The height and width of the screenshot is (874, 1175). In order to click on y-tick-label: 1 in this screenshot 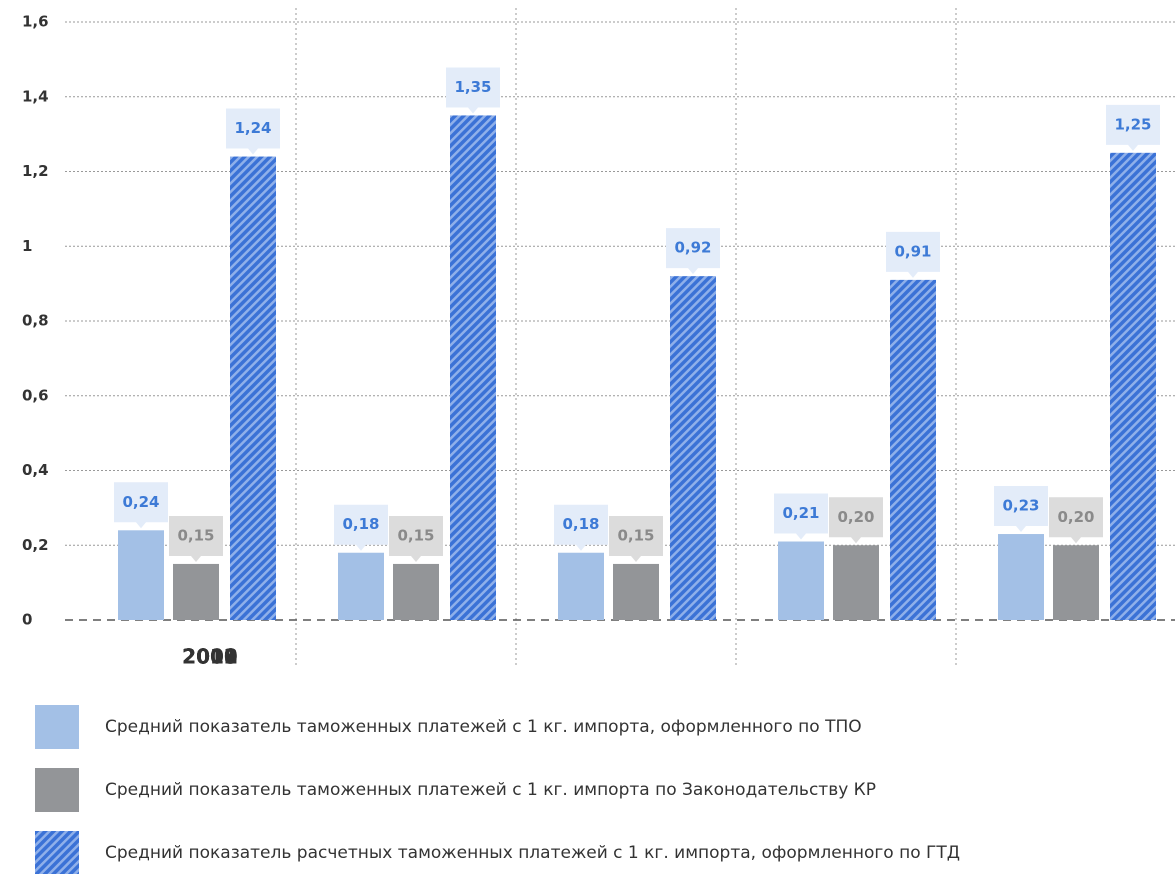, I will do `click(27, 246)`.